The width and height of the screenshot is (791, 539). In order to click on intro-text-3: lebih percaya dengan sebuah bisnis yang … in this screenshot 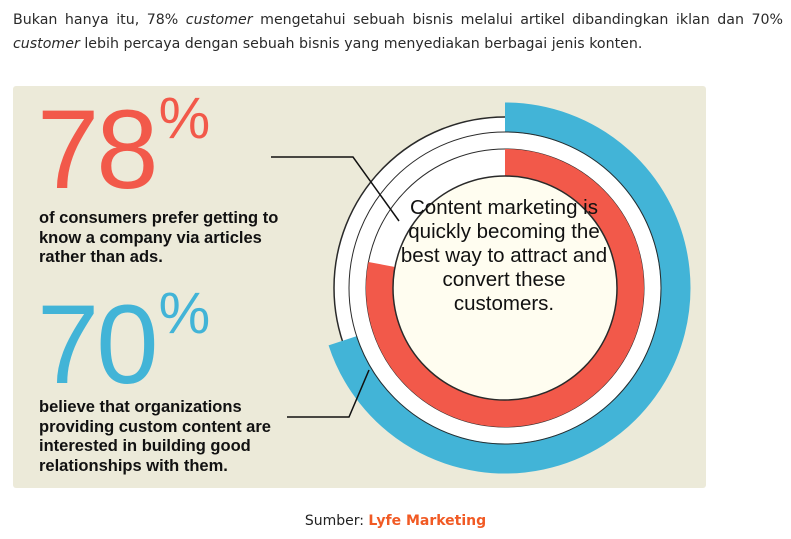, I will do `click(361, 44)`.